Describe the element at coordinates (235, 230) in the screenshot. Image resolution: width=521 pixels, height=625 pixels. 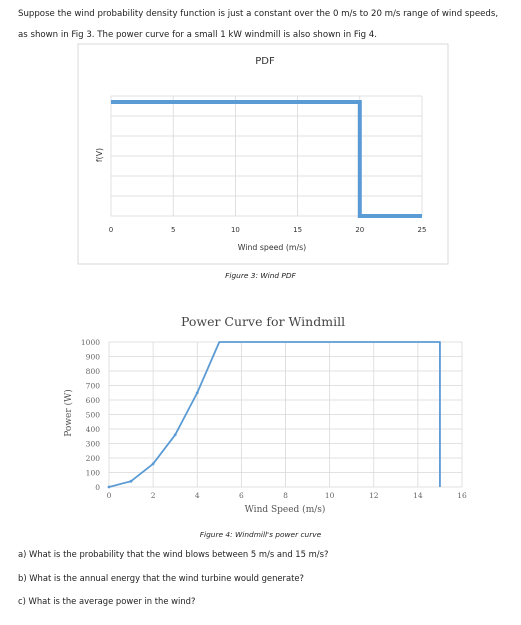
I see `pdf-x-tick-label: 10` at that location.